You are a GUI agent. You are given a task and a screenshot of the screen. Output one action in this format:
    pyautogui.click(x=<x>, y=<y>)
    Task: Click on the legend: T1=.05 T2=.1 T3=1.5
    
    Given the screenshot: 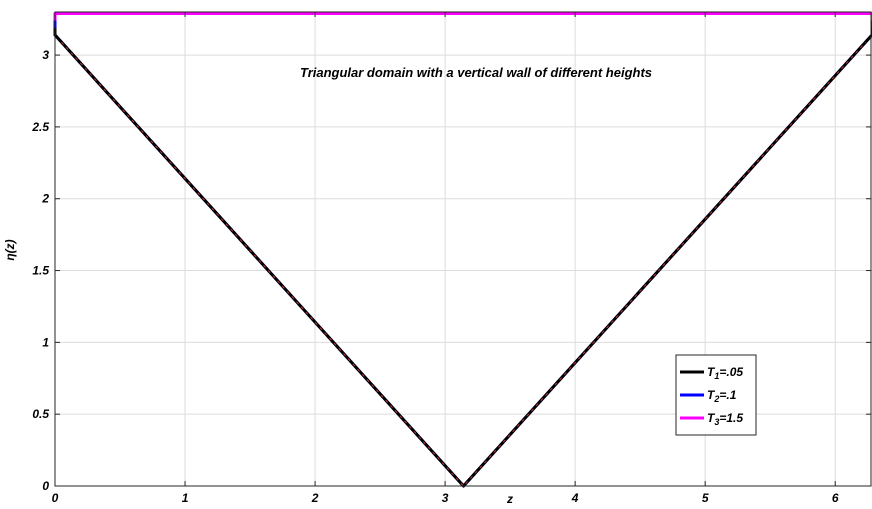 What is the action you would take?
    pyautogui.click(x=716, y=395)
    